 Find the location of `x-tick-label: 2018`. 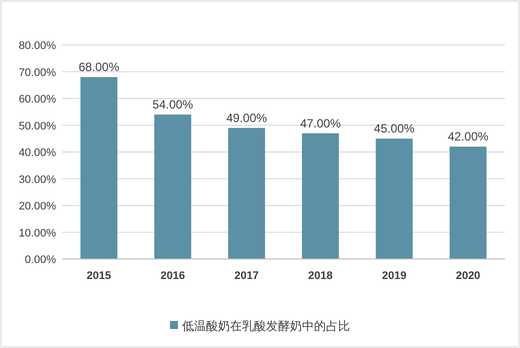

x-tick-label: 2018 is located at coordinates (320, 276).